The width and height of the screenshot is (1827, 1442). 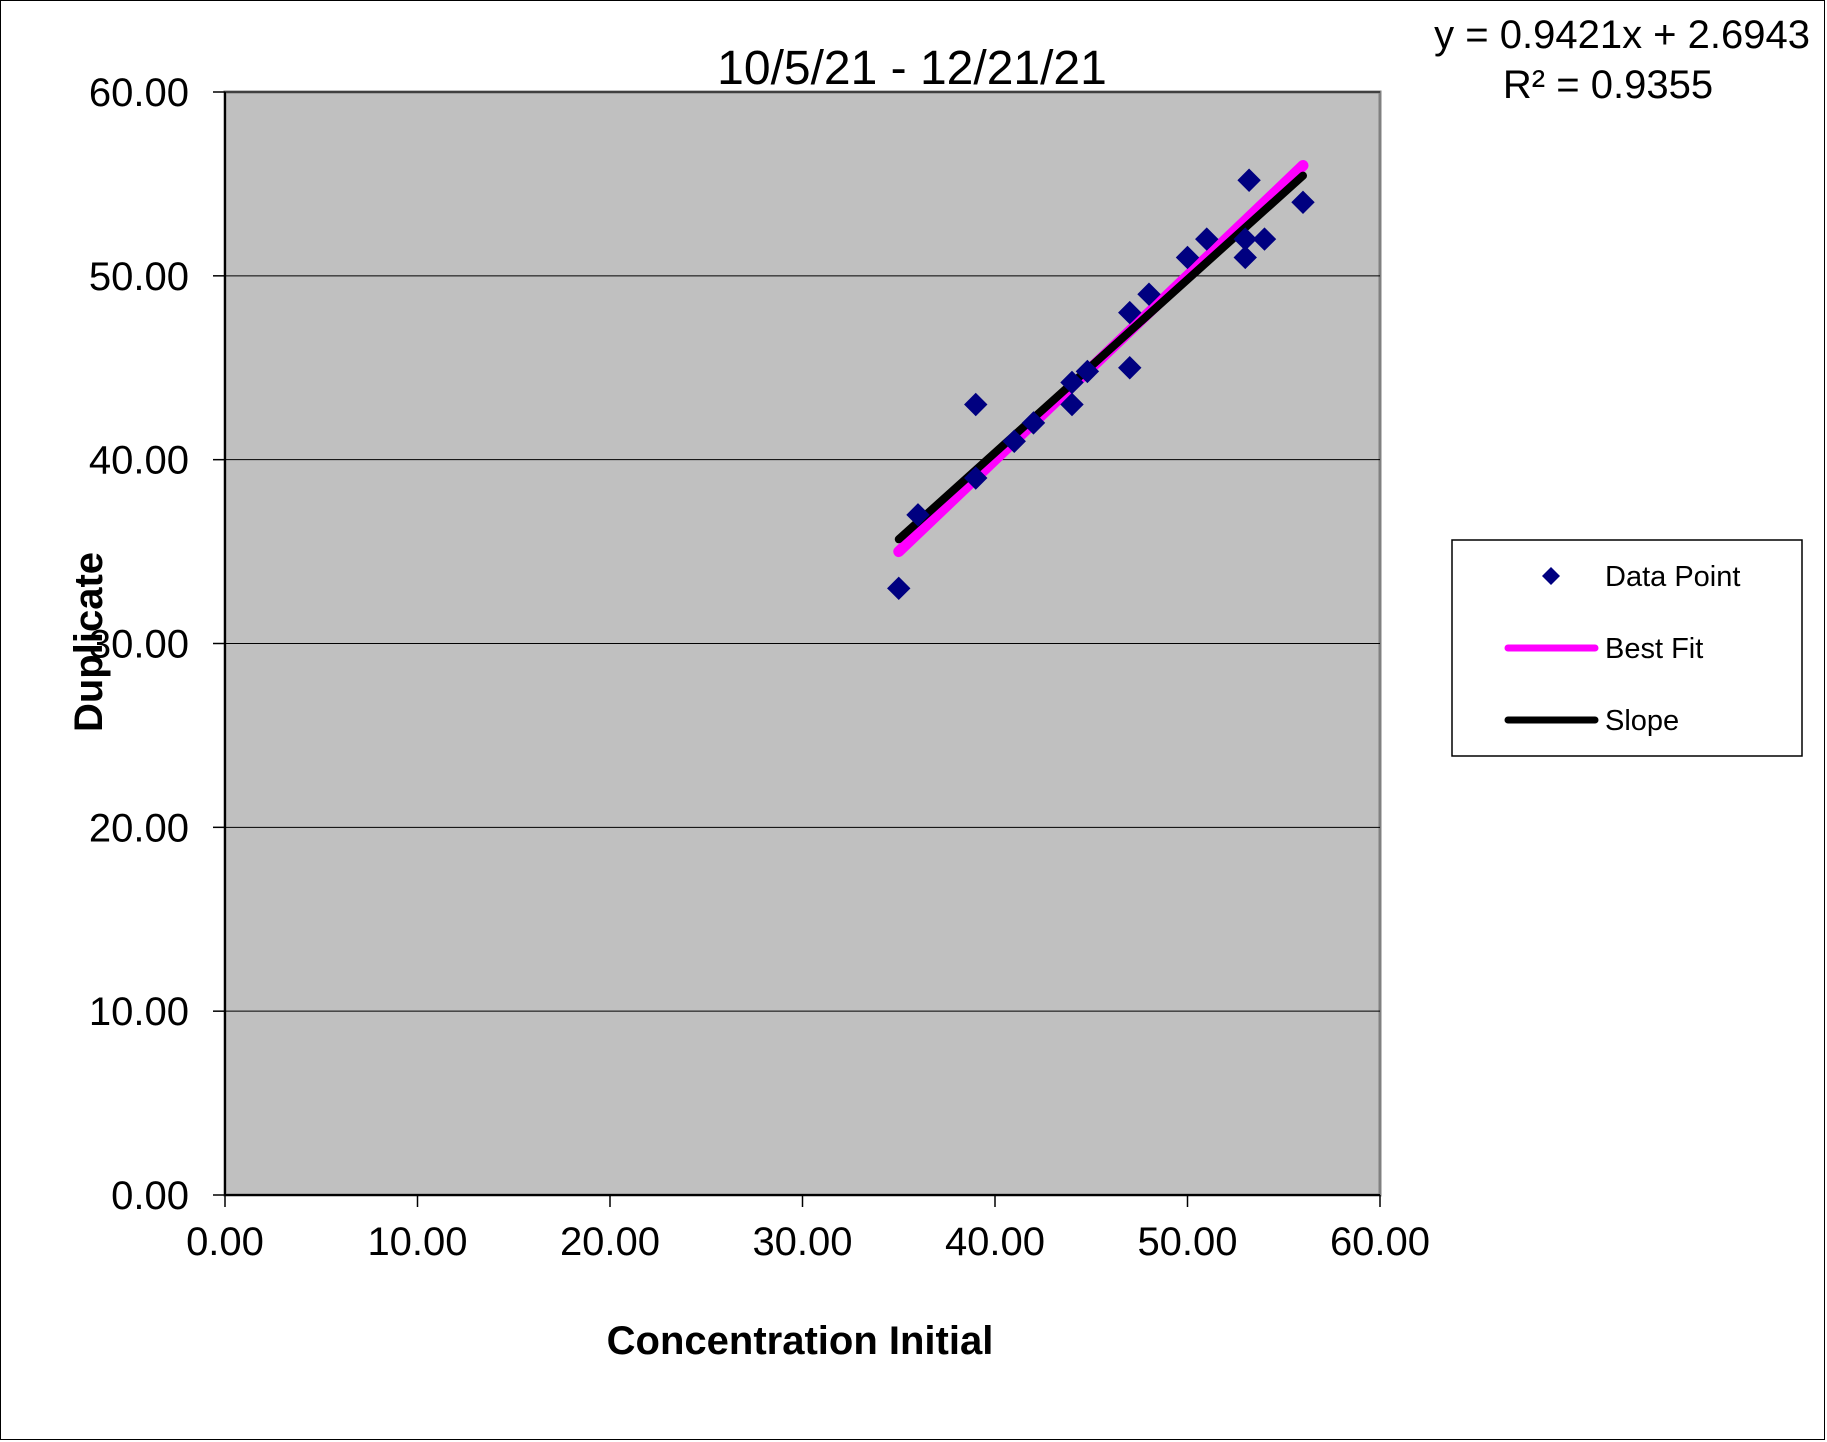 I want to click on legend-label: Slope, so click(x=1642, y=721).